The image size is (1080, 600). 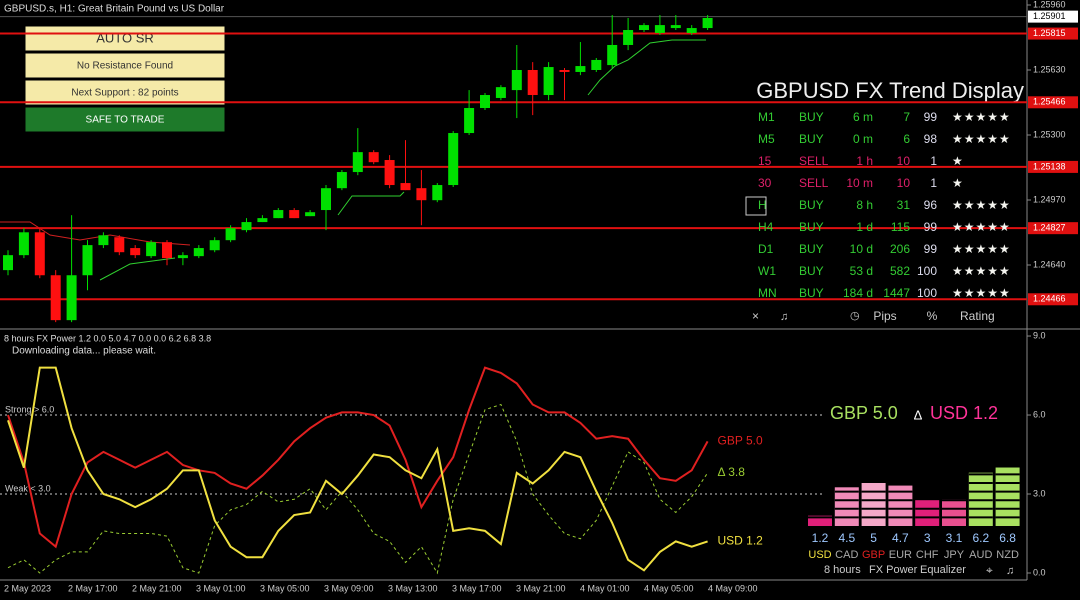 I want to click on time-label: 2 May 21:00, so click(x=157, y=588).